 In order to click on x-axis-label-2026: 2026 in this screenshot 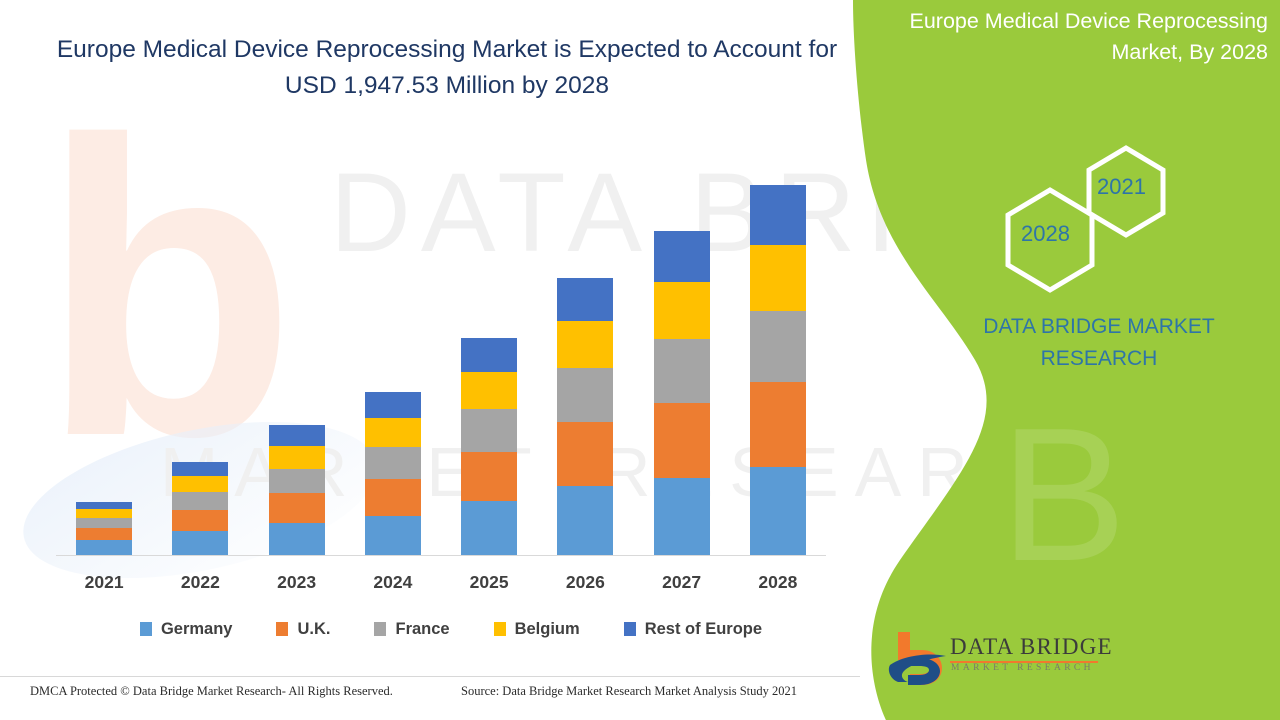, I will do `click(585, 582)`.